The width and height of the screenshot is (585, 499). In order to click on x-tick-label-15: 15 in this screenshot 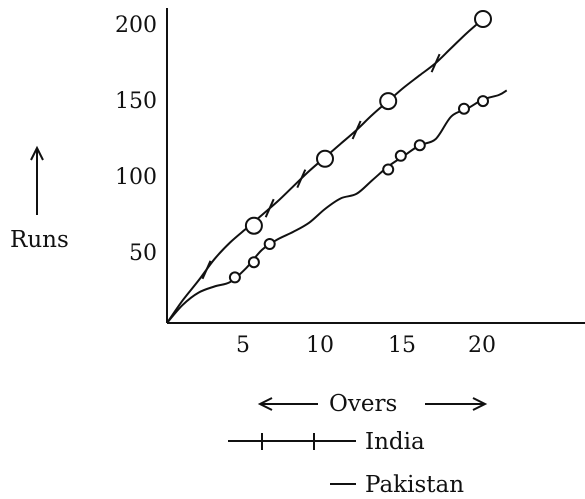, I will do `click(402, 345)`.